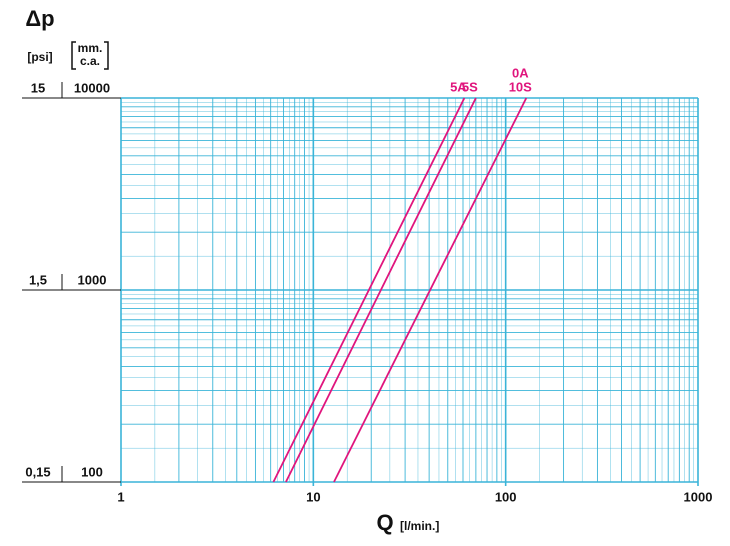 The height and width of the screenshot is (546, 730). I want to click on unit-bracket, so click(90, 55).